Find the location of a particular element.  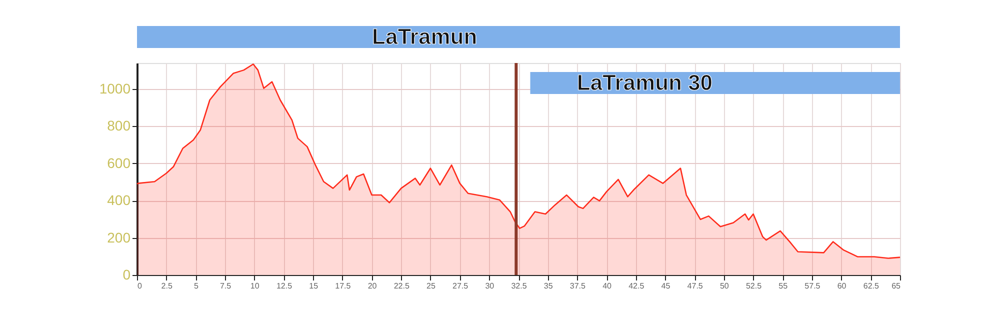

band-label: LaTramun 30 is located at coordinates (644, 82).